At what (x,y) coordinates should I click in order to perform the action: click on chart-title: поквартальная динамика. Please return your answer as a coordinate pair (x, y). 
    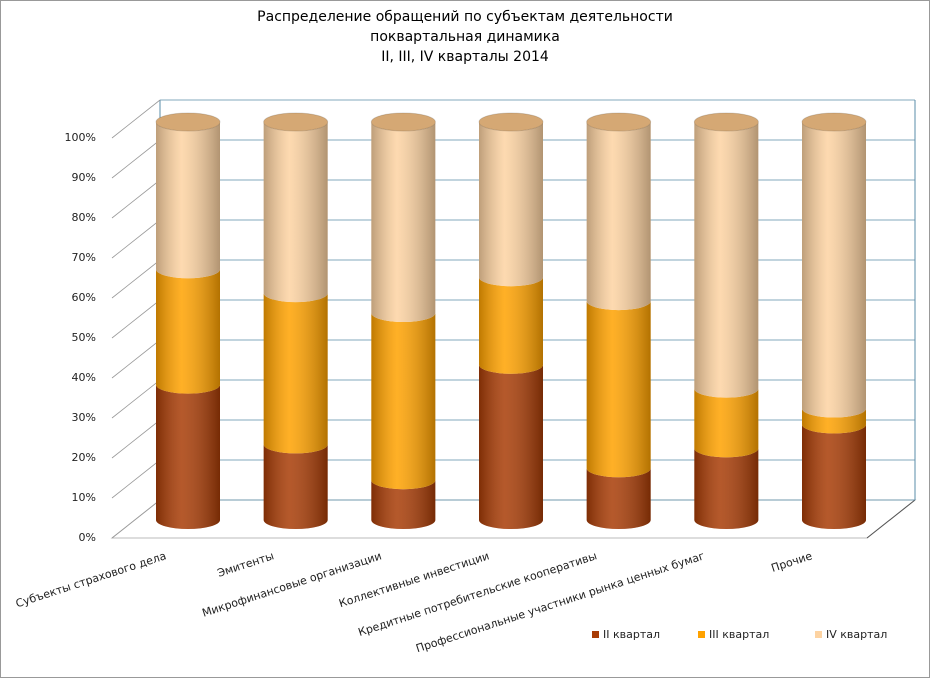
    Looking at the image, I should click on (465, 37).